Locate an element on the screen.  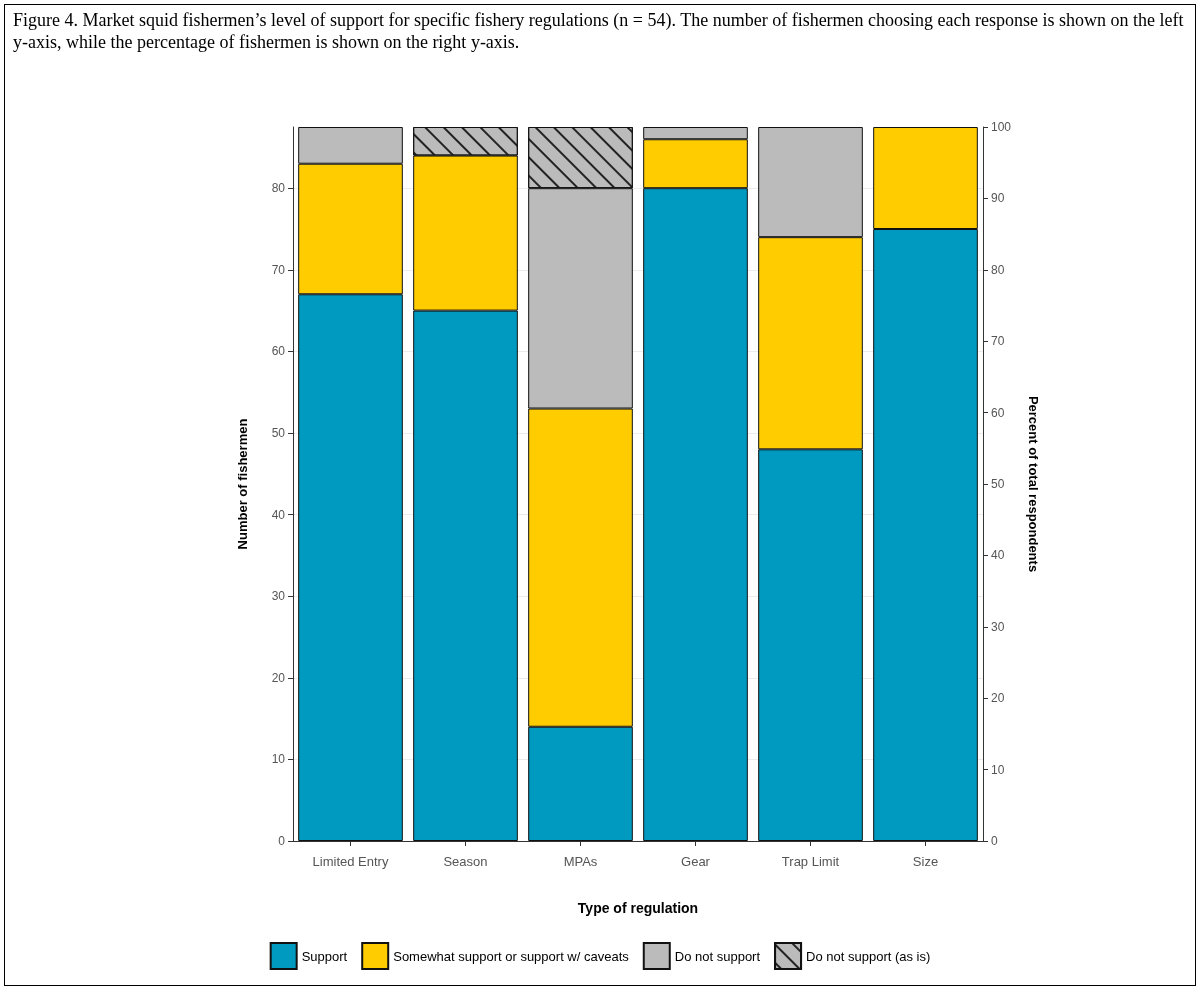
y-tick-label: 70 is located at coordinates (278, 269).